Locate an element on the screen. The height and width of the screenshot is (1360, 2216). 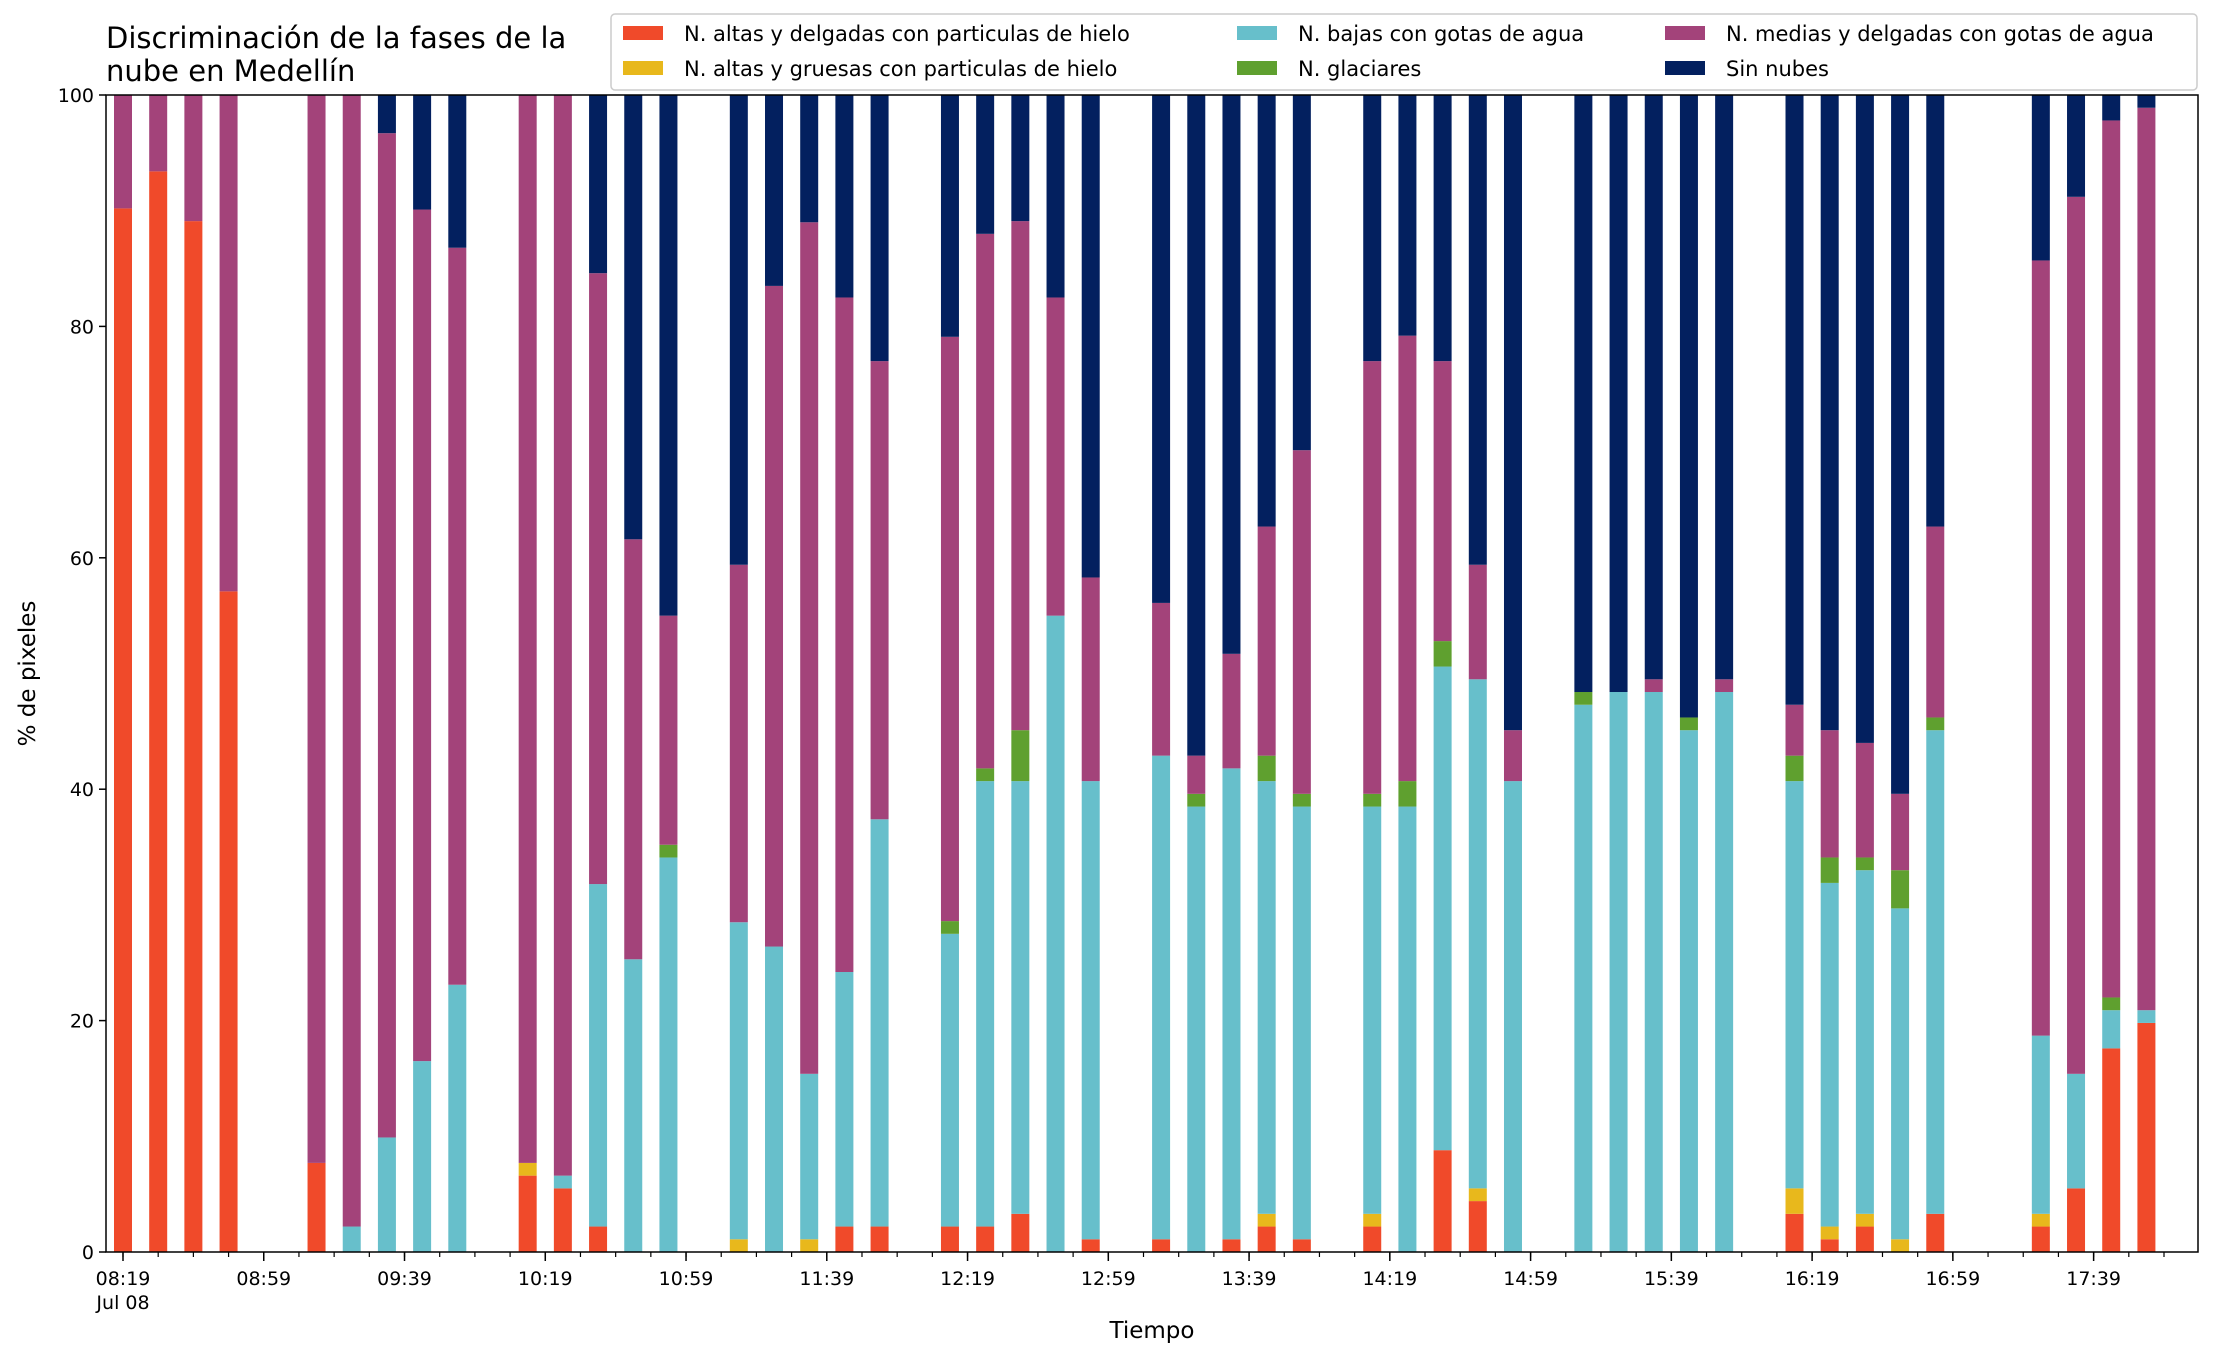
legend-box is located at coordinates (1404, 52).